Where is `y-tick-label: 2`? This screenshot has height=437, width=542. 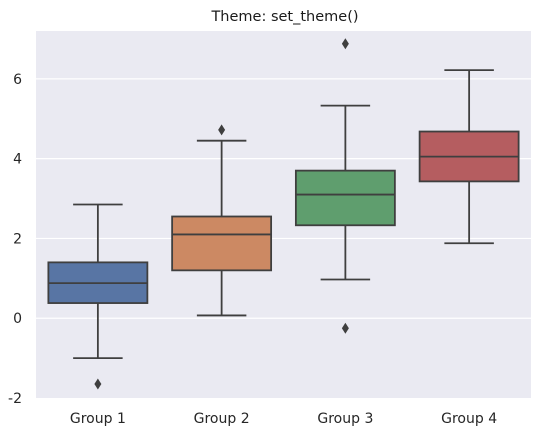 y-tick-label: 2 is located at coordinates (17, 239).